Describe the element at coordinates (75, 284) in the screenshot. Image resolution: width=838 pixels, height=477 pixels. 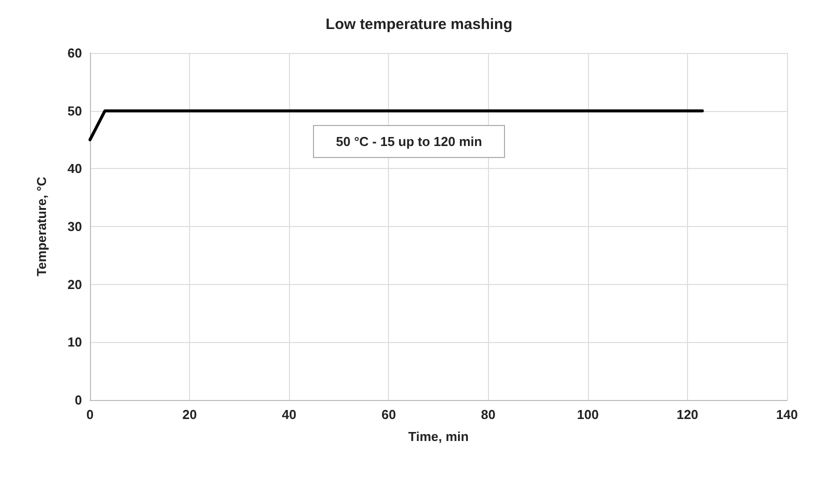
I see `y-tick-label: 20` at that location.